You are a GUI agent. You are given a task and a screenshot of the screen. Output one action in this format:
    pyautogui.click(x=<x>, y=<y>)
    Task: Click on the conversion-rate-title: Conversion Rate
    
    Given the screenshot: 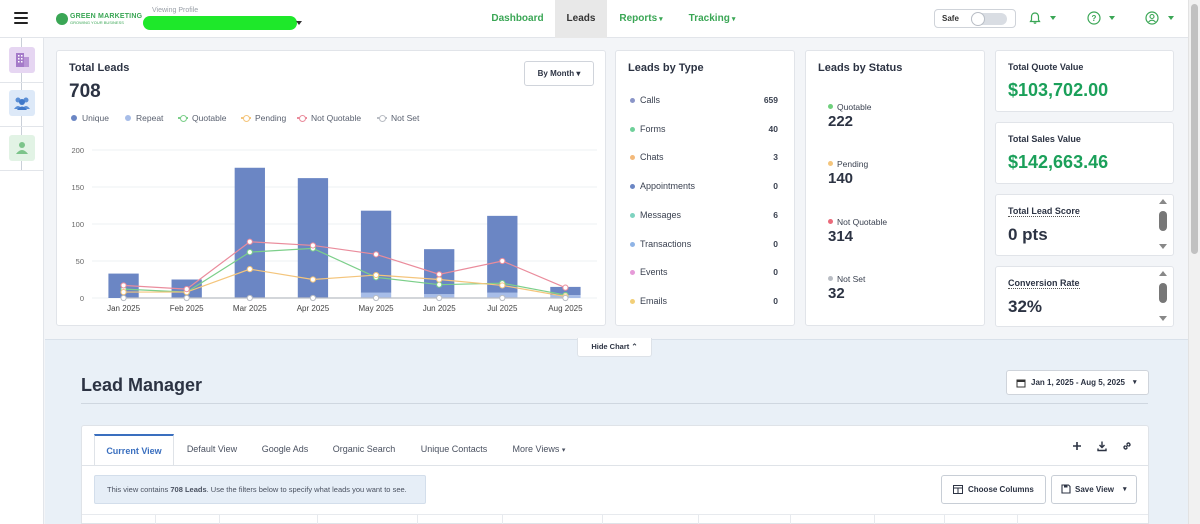 What is the action you would take?
    pyautogui.click(x=1044, y=283)
    